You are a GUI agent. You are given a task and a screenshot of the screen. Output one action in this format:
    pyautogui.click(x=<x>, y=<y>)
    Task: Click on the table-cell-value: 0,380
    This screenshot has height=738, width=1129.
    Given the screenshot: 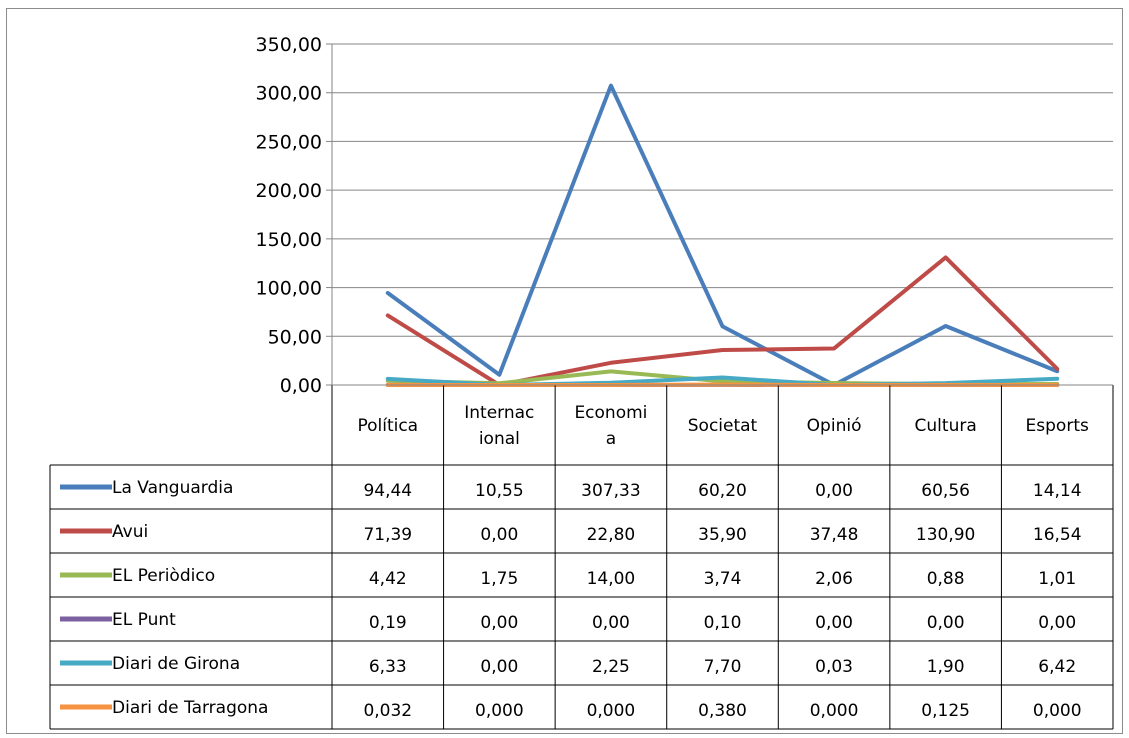 What is the action you would take?
    pyautogui.click(x=722, y=711)
    